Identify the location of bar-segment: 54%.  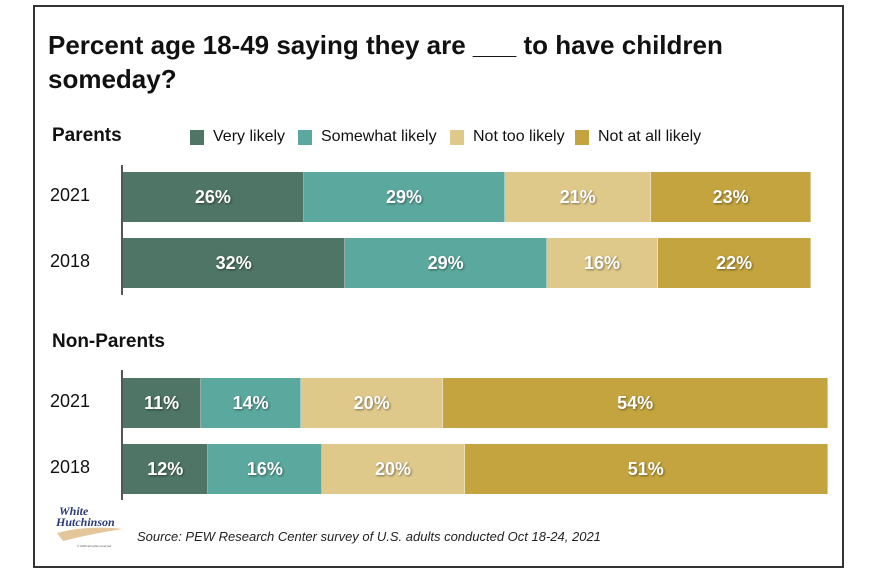
(635, 403).